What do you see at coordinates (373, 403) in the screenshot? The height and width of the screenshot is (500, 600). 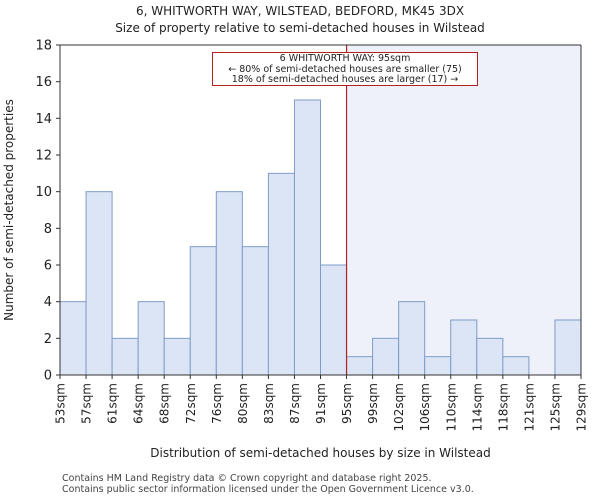 I see `x-tick-label: 99sqm` at bounding box center [373, 403].